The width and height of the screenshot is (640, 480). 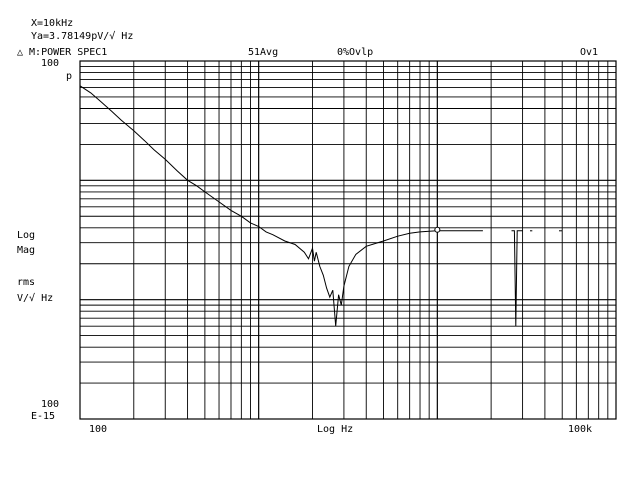 What do you see at coordinates (50, 404) in the screenshot?
I see `y-bottom-value: 100` at bounding box center [50, 404].